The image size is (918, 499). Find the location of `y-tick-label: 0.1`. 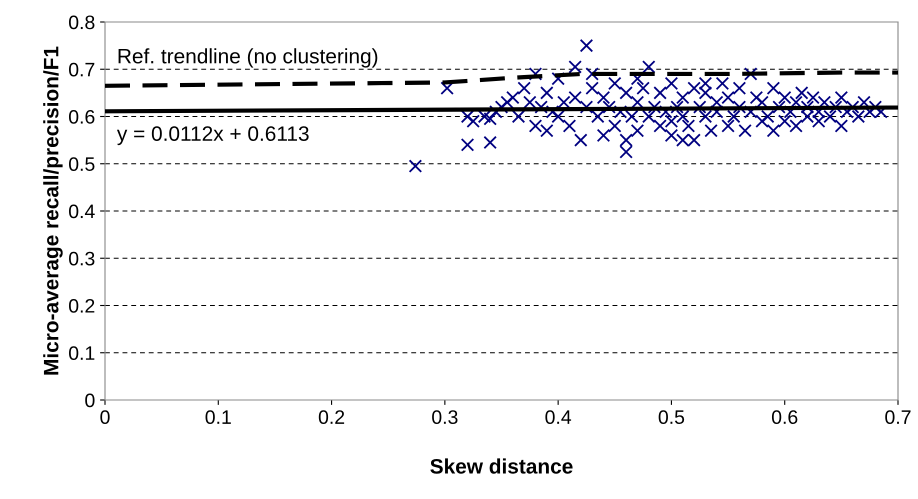

y-tick-label: 0.1 is located at coordinates (81, 353).